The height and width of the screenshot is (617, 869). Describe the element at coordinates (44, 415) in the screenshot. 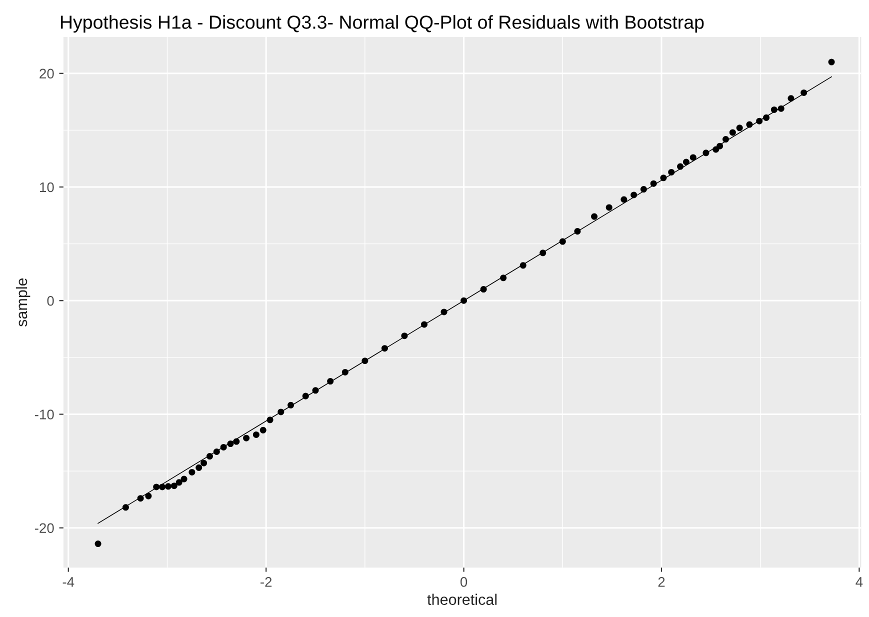

I see `y-tick-label: -10` at that location.